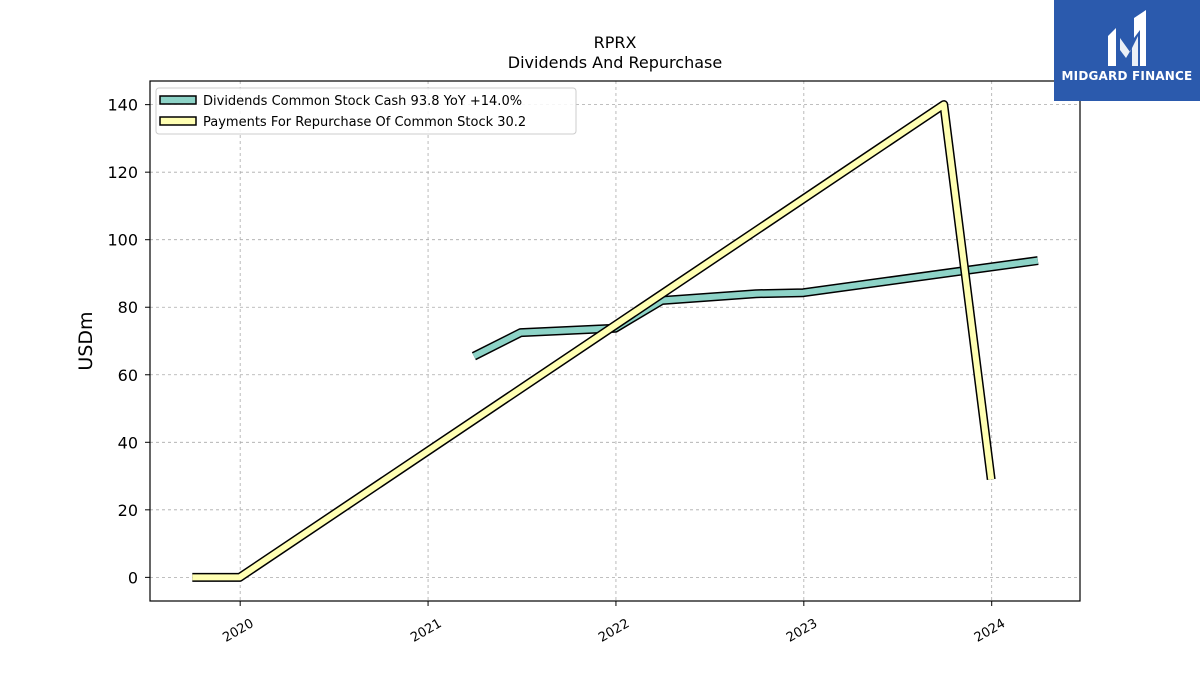  What do you see at coordinates (615, 42) in the screenshot?
I see `chart-title: RPRX` at bounding box center [615, 42].